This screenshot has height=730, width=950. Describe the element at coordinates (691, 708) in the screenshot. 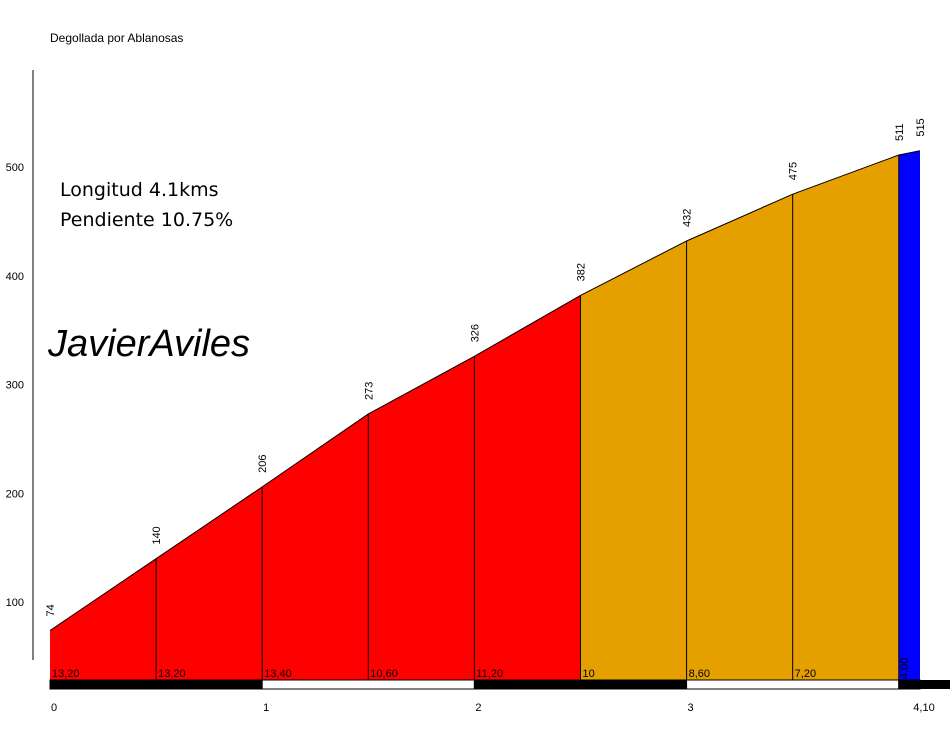

I see `x-tick-label: 3` at that location.